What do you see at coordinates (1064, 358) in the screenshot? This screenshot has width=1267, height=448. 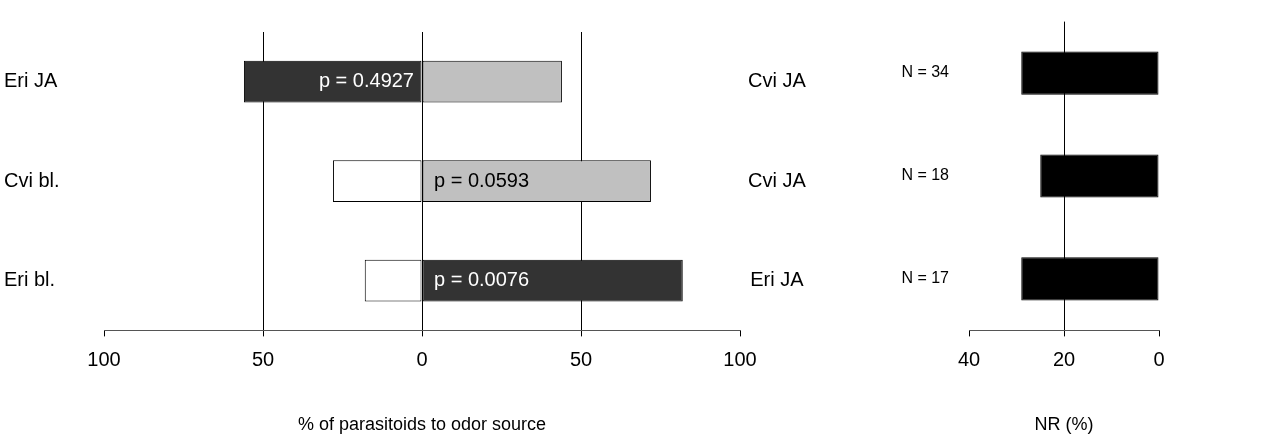 I see `x-tick-label: 20` at bounding box center [1064, 358].